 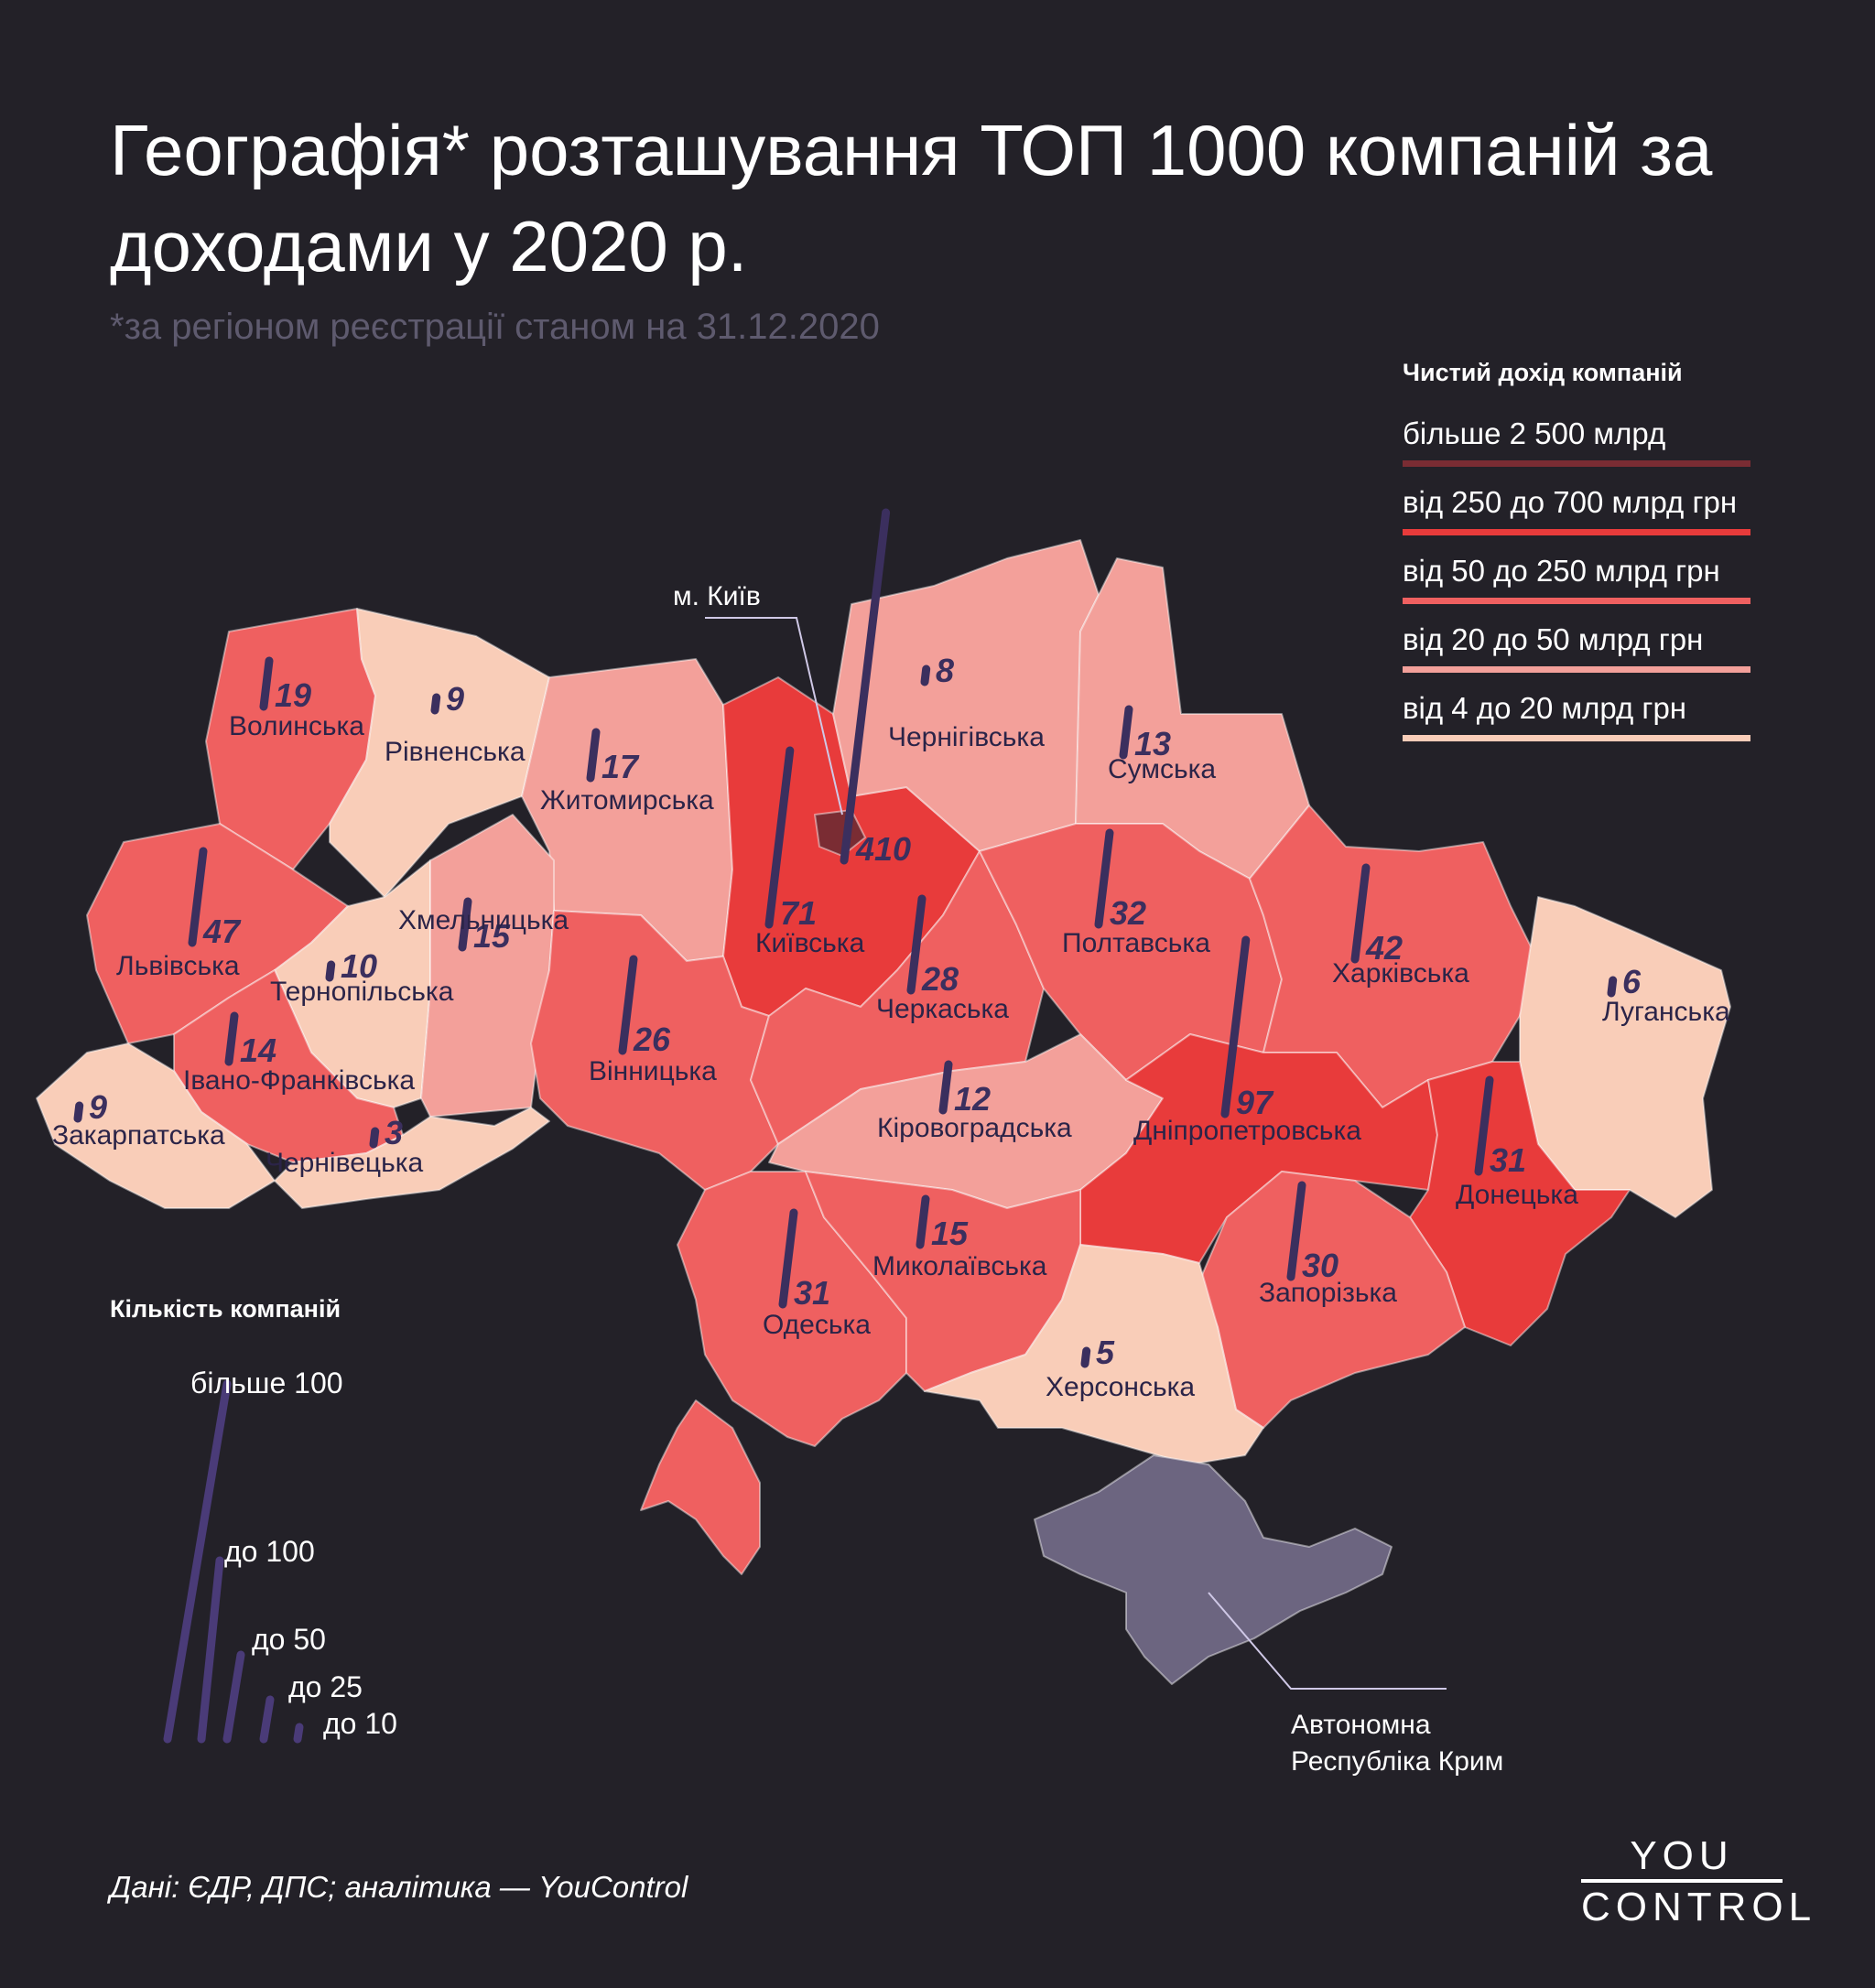 I want to click on region-count: 6, so click(x=1632, y=981).